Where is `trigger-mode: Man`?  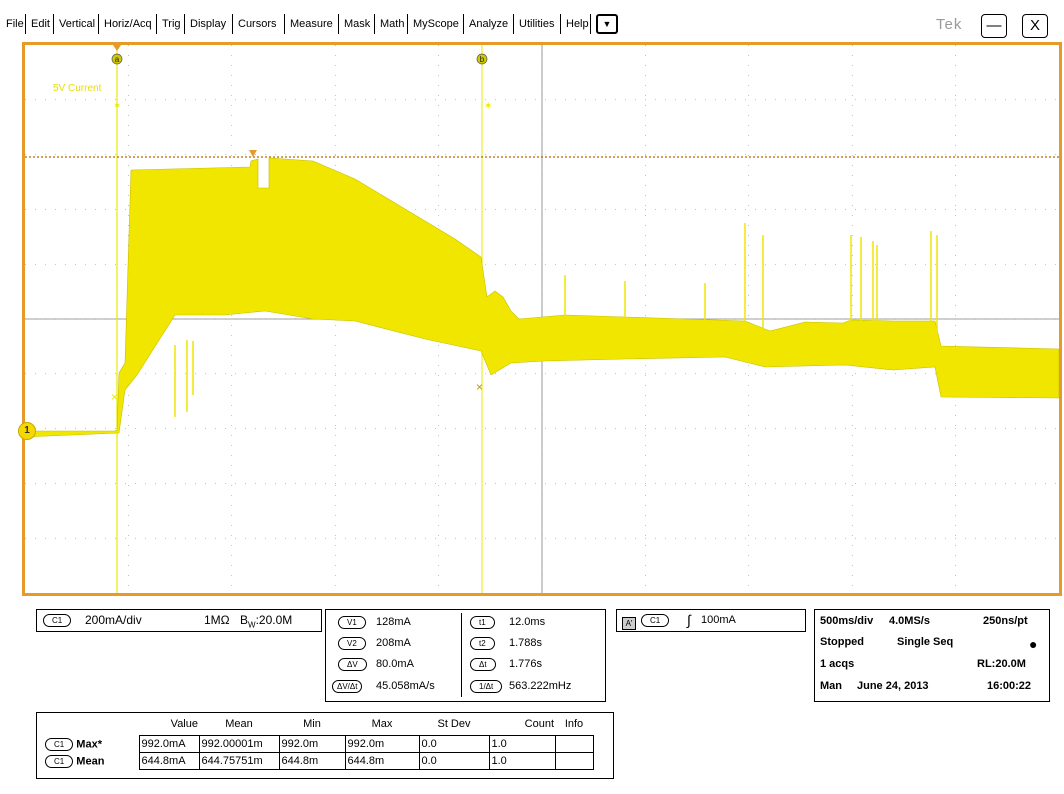
trigger-mode: Man is located at coordinates (831, 686).